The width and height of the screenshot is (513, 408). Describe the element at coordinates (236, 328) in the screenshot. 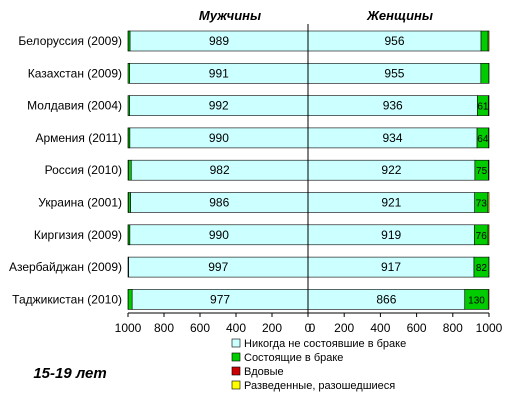

I see `tick-label-men: 400` at that location.